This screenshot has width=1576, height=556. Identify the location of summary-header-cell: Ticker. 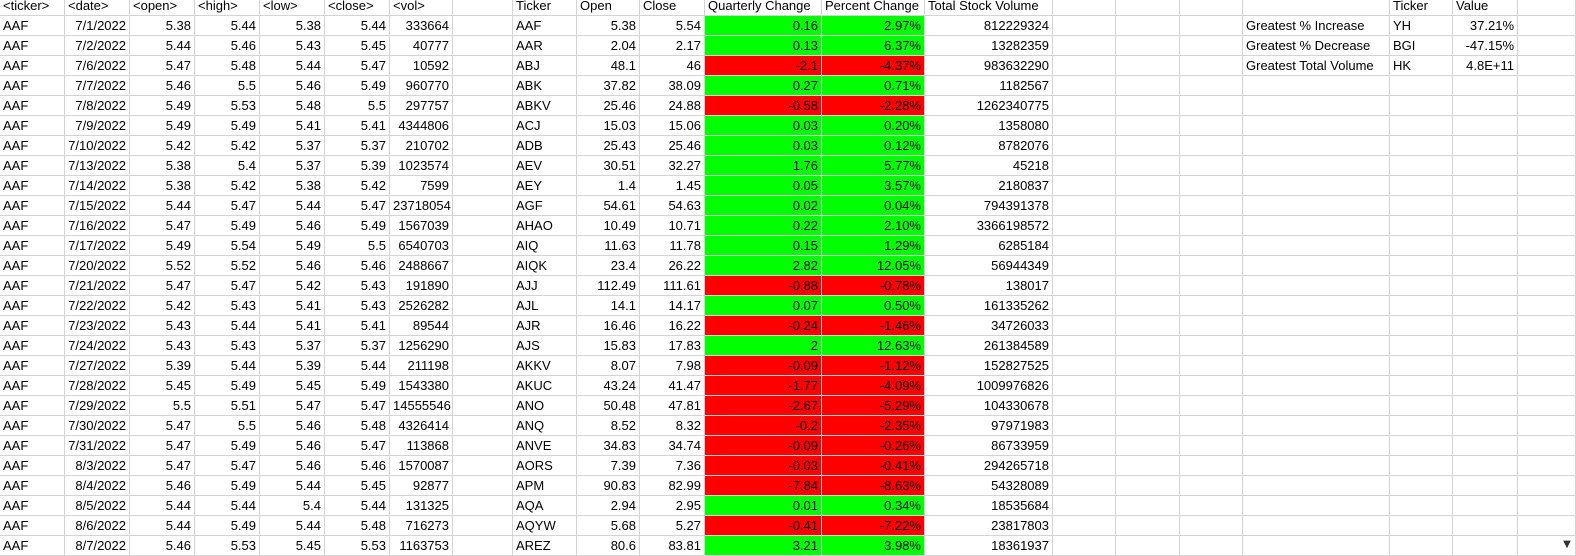
(545, 8).